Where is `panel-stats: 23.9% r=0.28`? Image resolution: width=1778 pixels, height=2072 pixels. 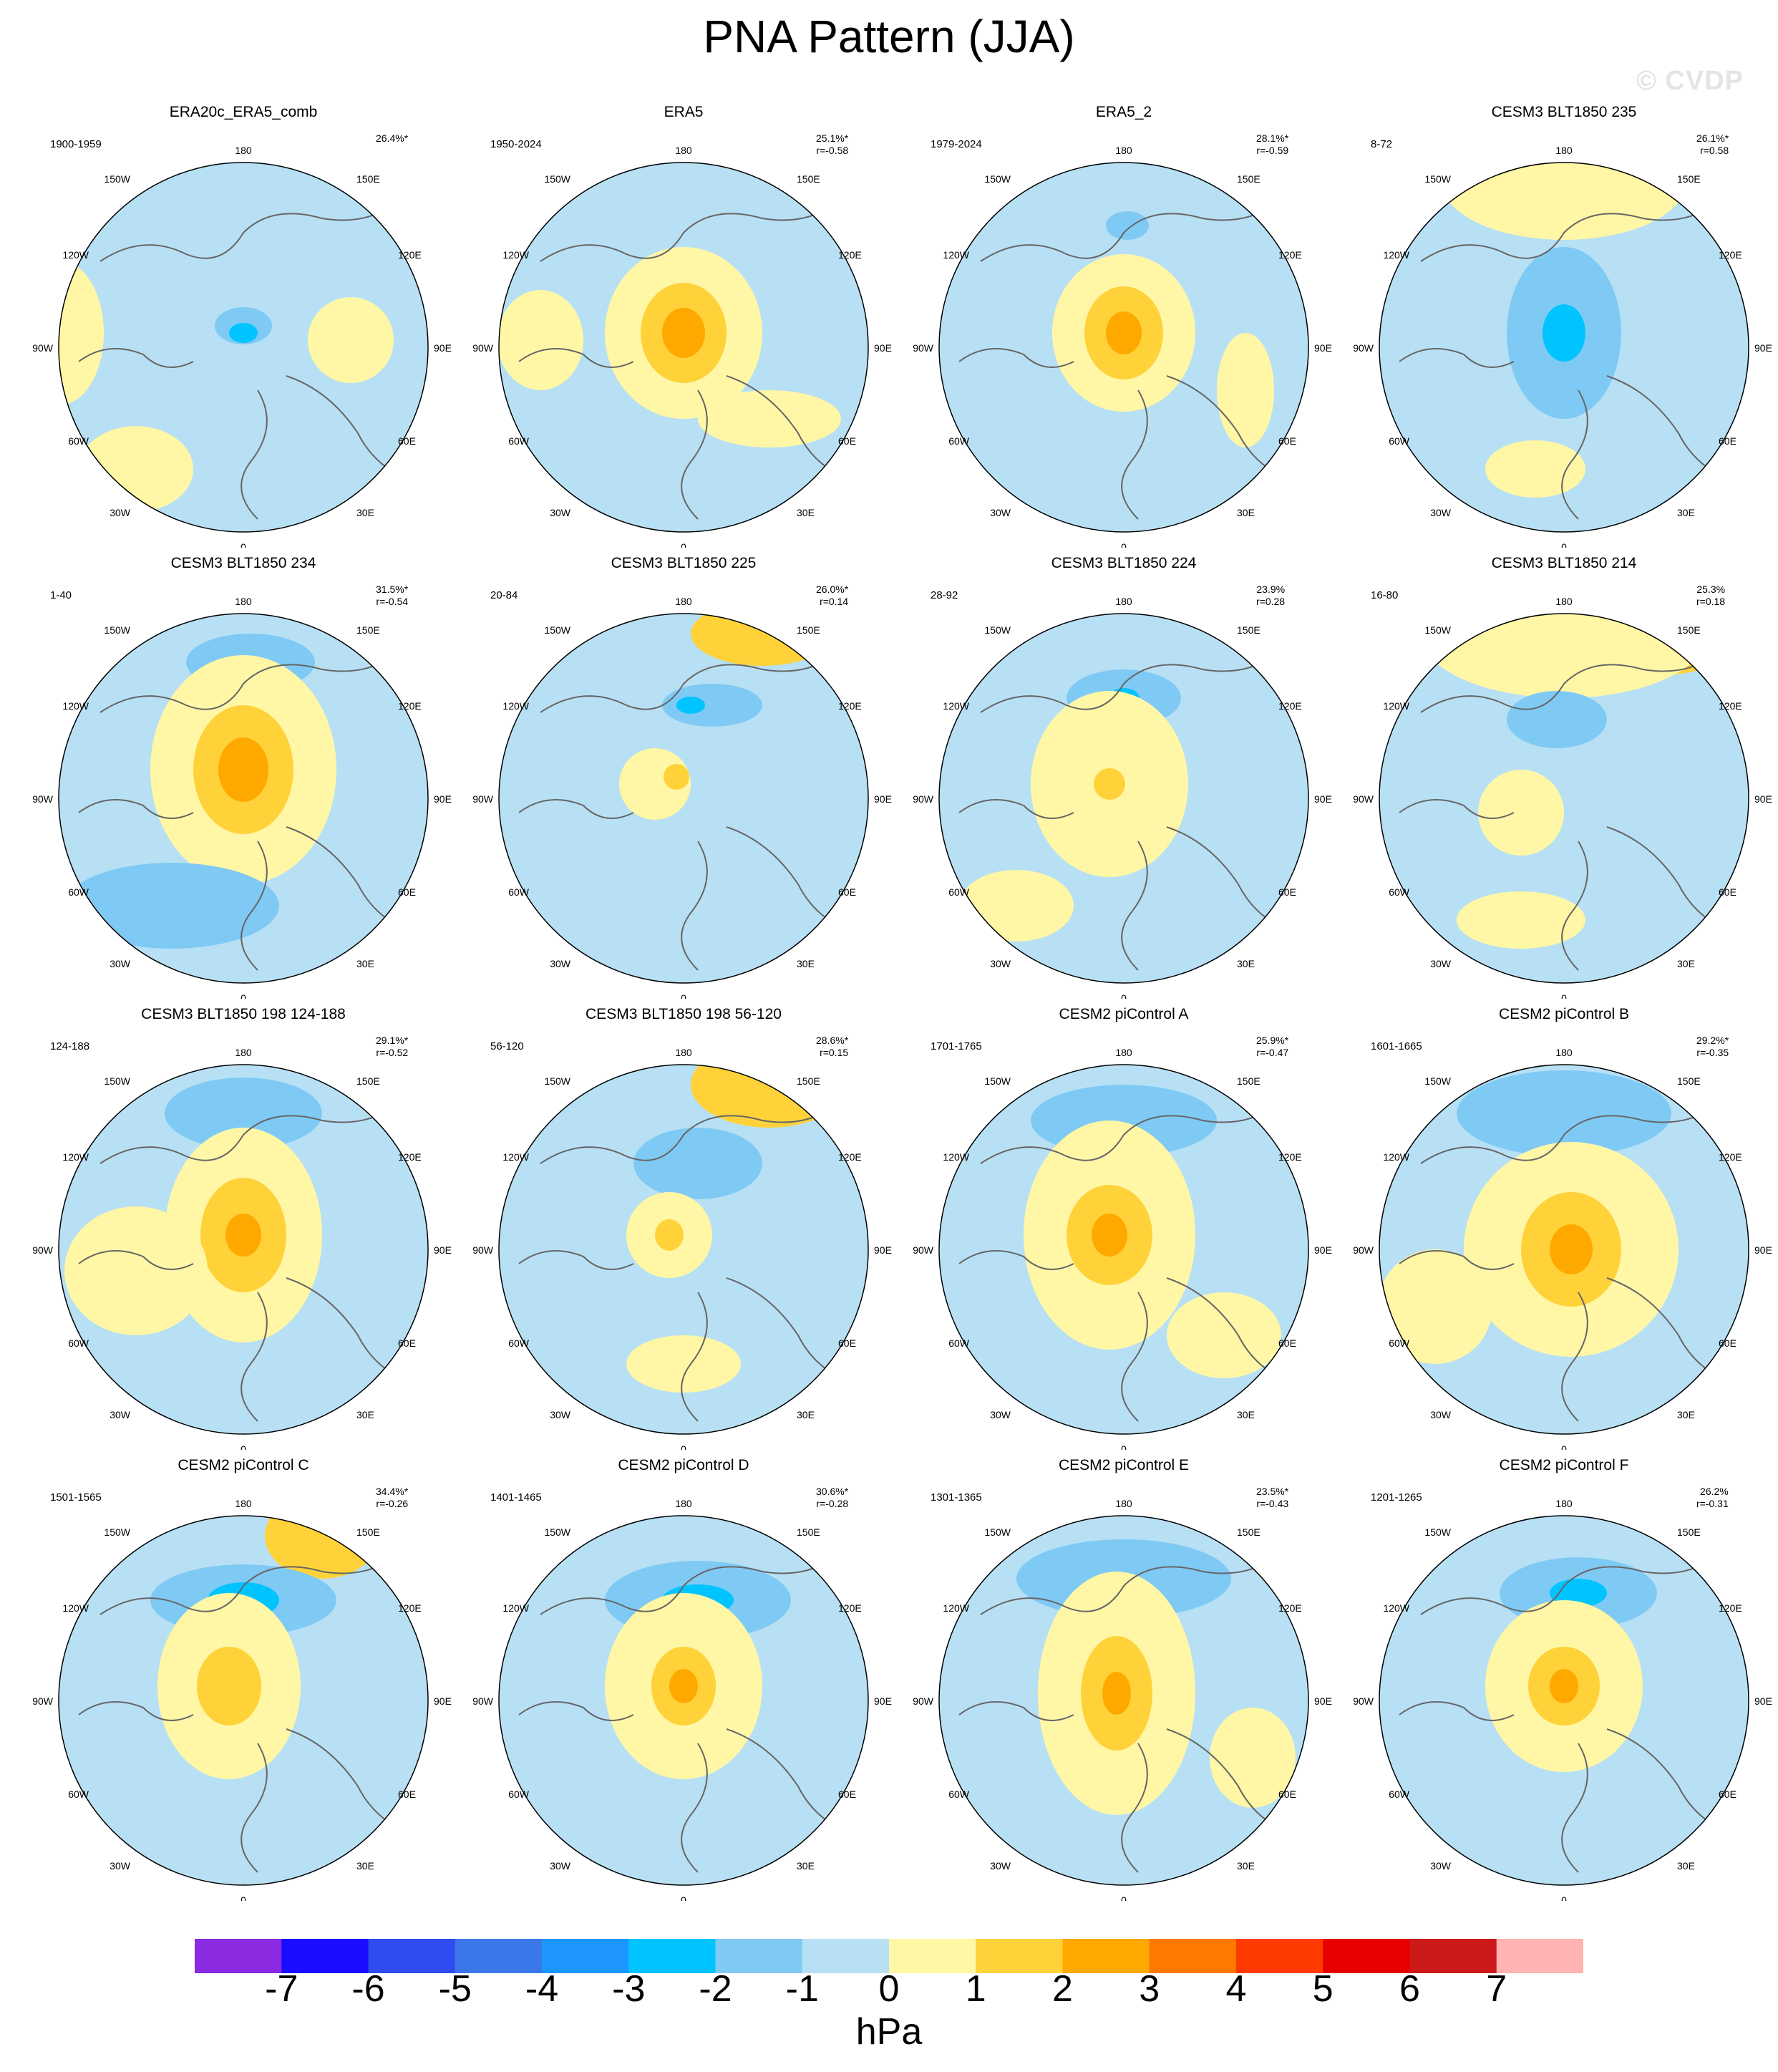
panel-stats: 23.9% r=0.28 is located at coordinates (1270, 596).